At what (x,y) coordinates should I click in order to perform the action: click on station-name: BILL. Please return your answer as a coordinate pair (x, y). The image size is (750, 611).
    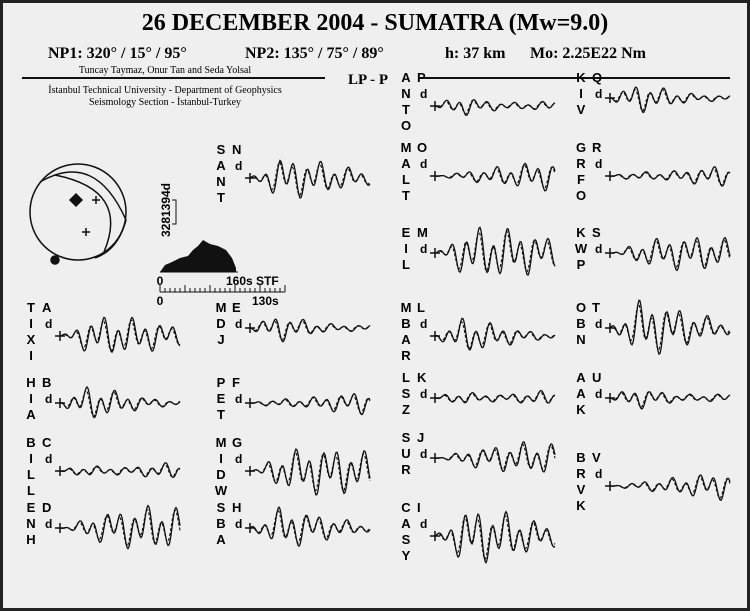
    Looking at the image, I should click on (31, 467).